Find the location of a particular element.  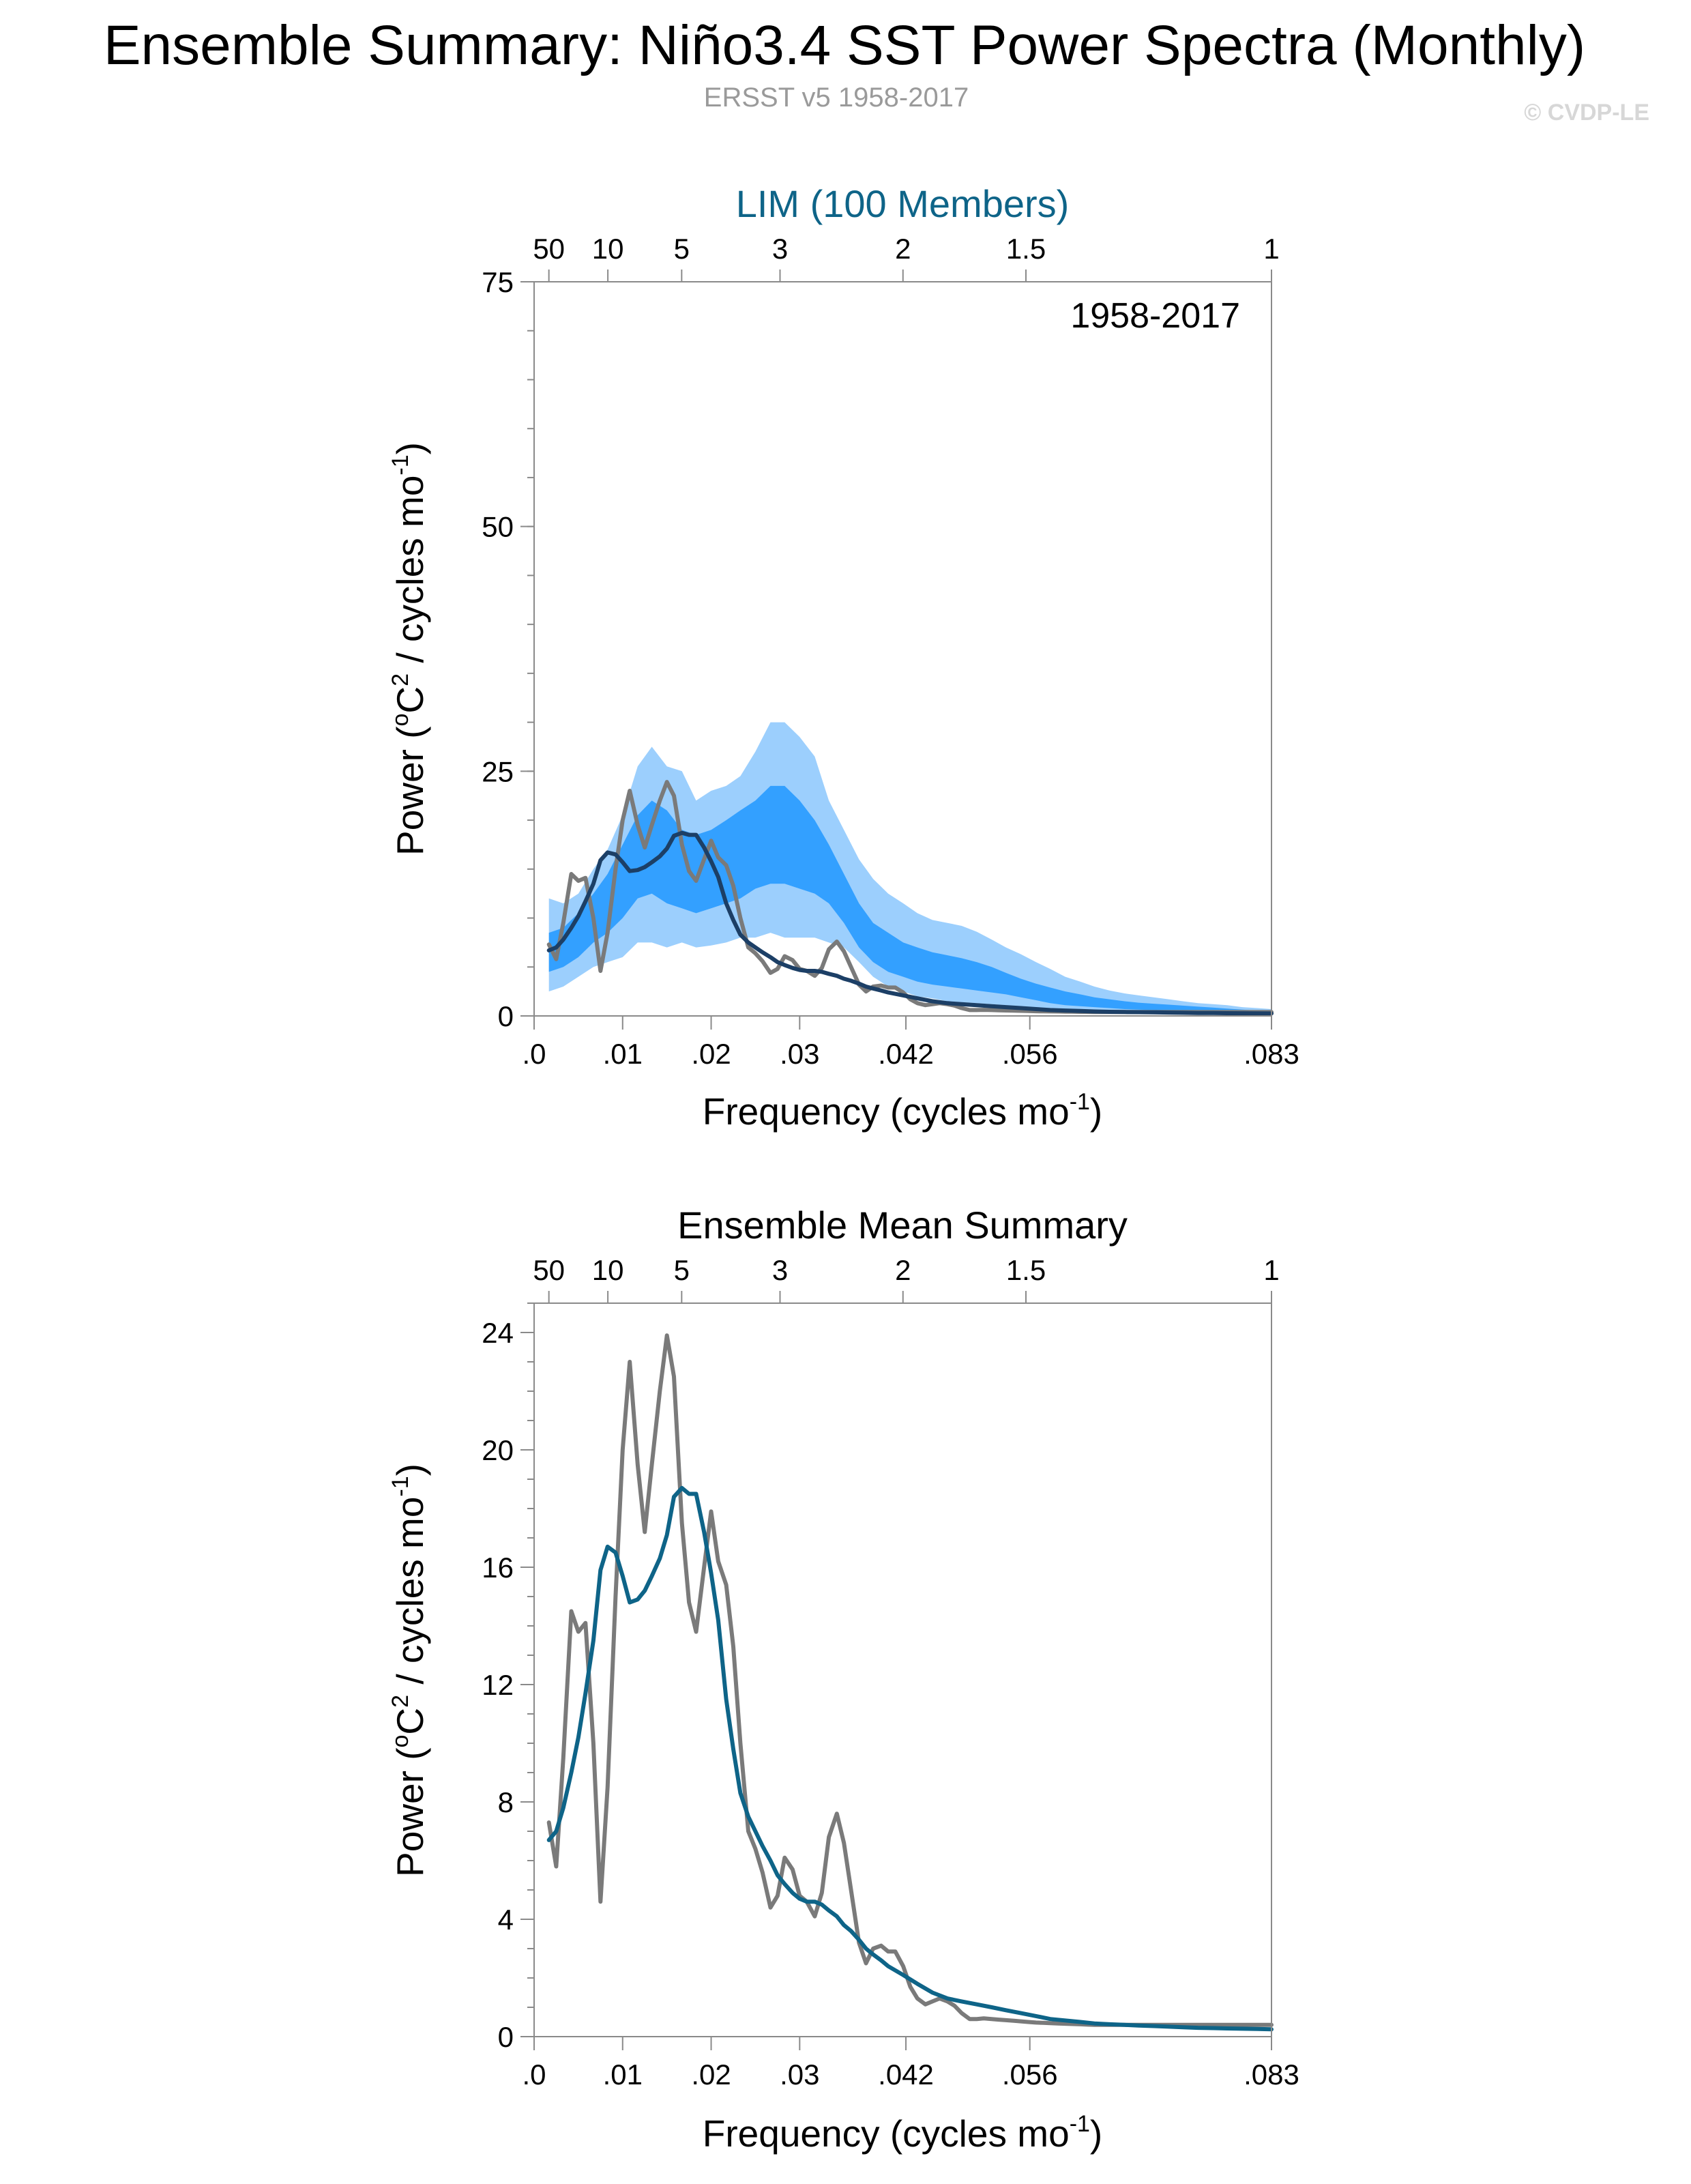

y-tick-label: 8 is located at coordinates (506, 1802).